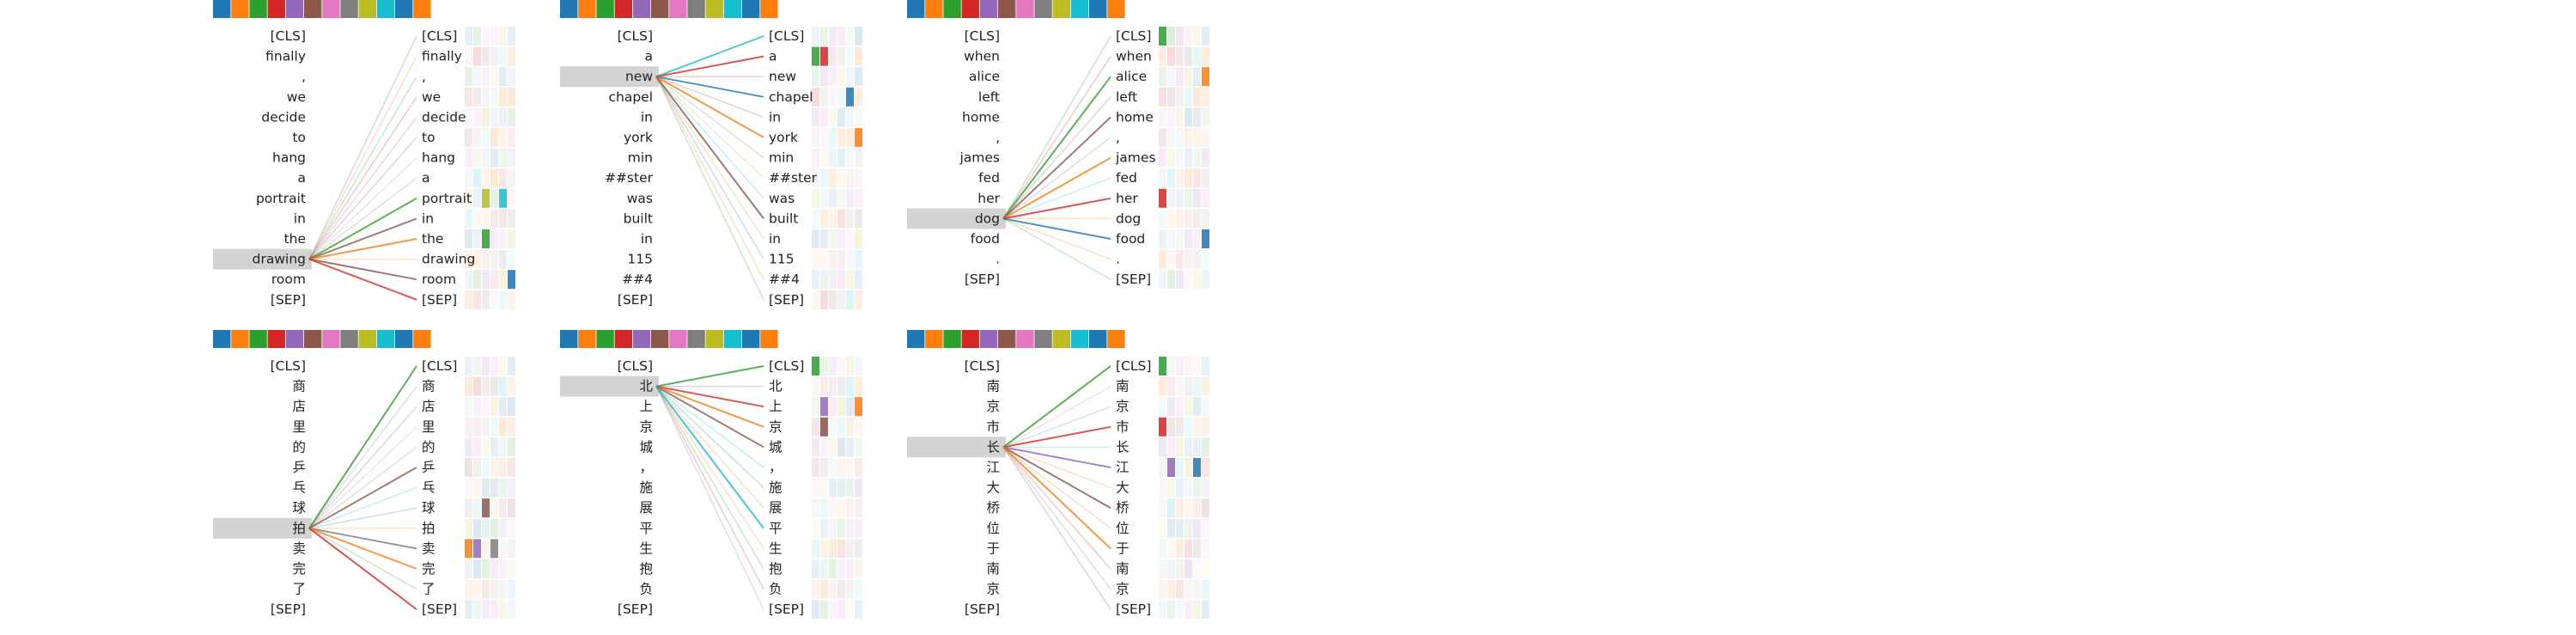 The height and width of the screenshot is (635, 2576). What do you see at coordinates (776, 387) in the screenshot?
I see `right-token: 北` at bounding box center [776, 387].